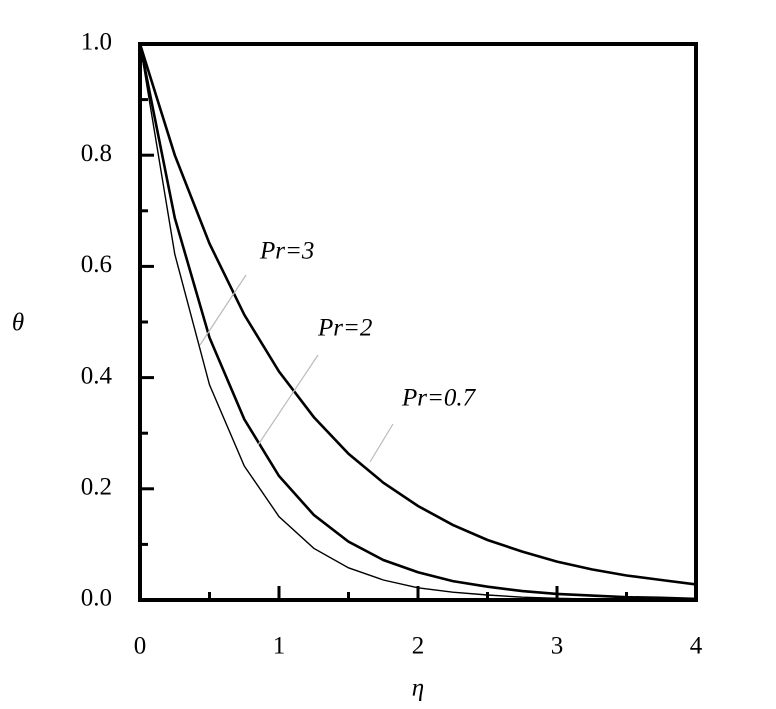  What do you see at coordinates (97, 375) in the screenshot?
I see `y-tick-label: 0.4` at bounding box center [97, 375].